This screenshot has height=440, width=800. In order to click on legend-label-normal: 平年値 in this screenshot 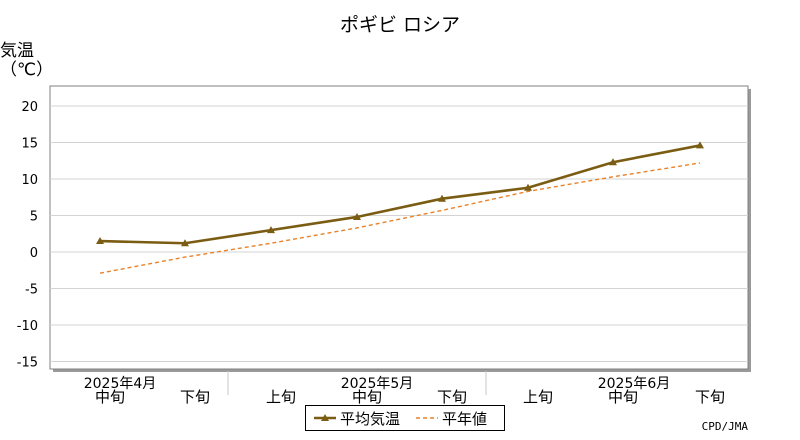, I will do `click(465, 418)`.